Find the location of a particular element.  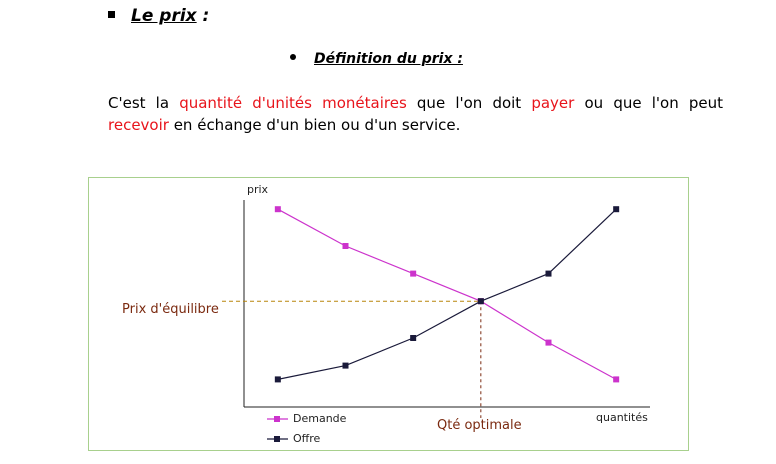

paragraph-text: C'est la is located at coordinates (144, 103).